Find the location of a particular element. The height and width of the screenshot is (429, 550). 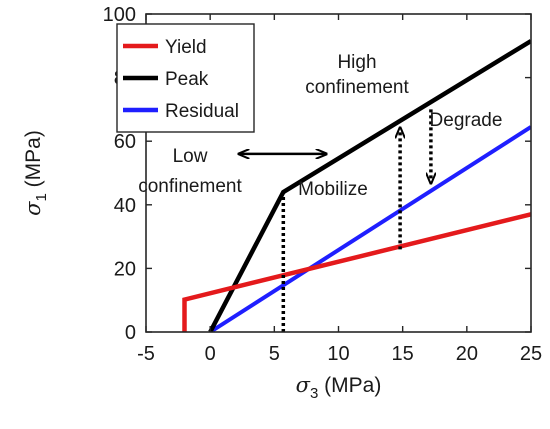

annotation-degrade: Degrade is located at coordinates (466, 120).